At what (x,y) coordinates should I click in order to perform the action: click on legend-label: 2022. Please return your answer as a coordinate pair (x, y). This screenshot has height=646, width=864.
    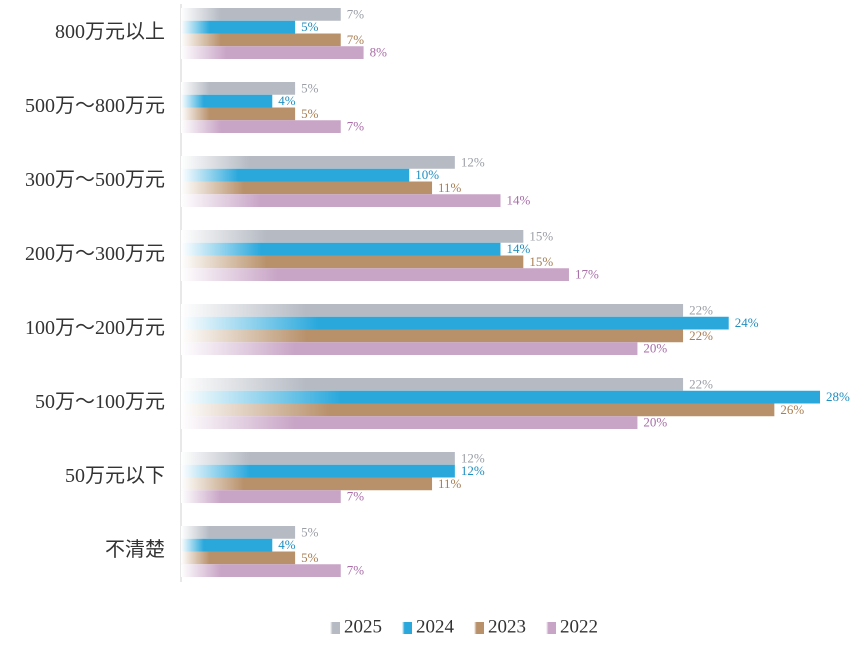
    Looking at the image, I should click on (579, 626).